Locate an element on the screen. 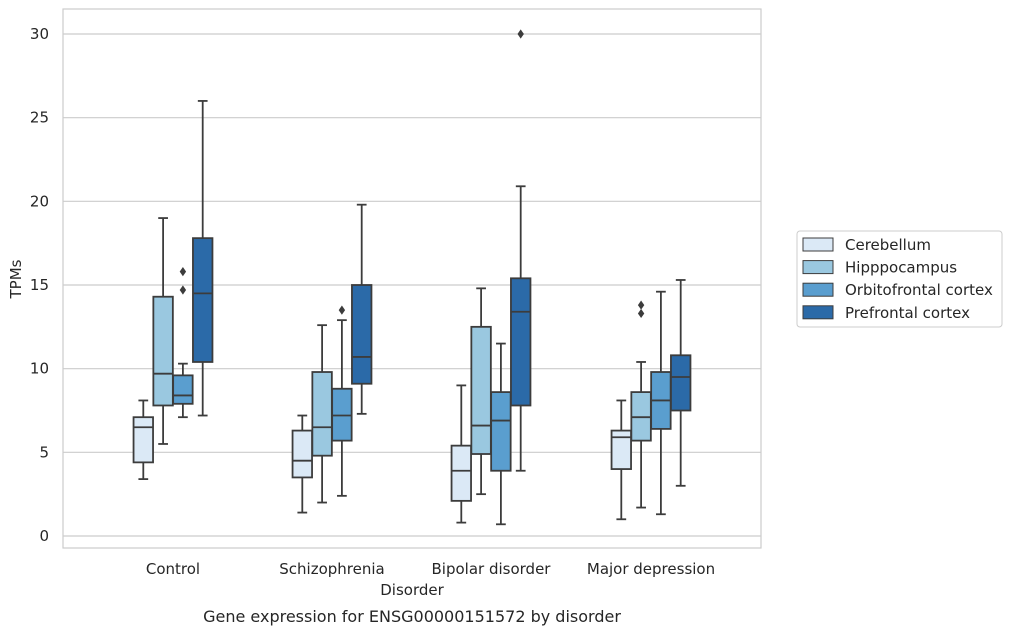  x-axis-title: Disorder is located at coordinates (412, 590).